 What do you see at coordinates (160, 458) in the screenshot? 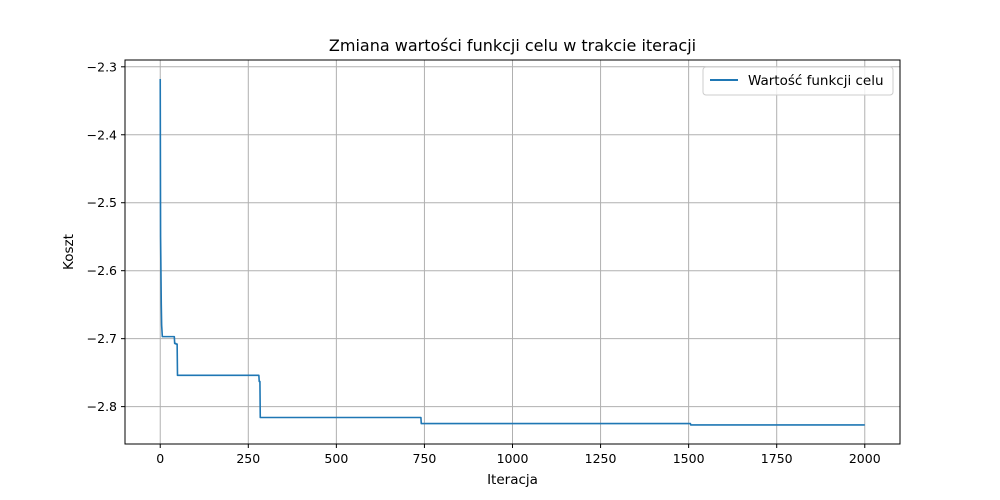
I see `x-tick-label: 0` at bounding box center [160, 458].